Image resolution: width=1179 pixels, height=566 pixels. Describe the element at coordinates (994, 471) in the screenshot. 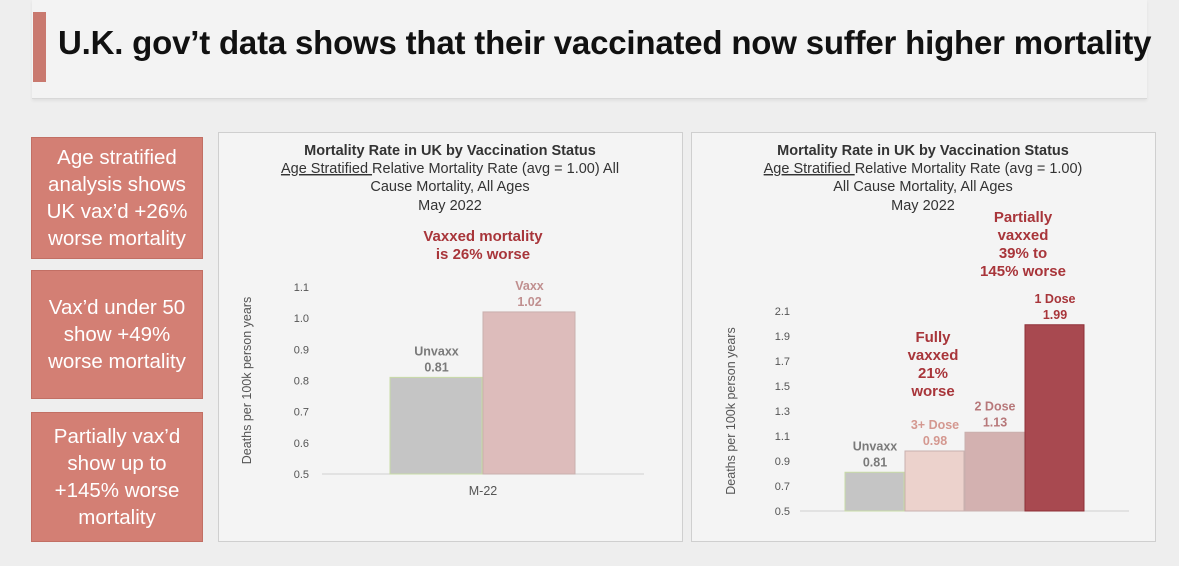

I see `bar-2-dose` at that location.